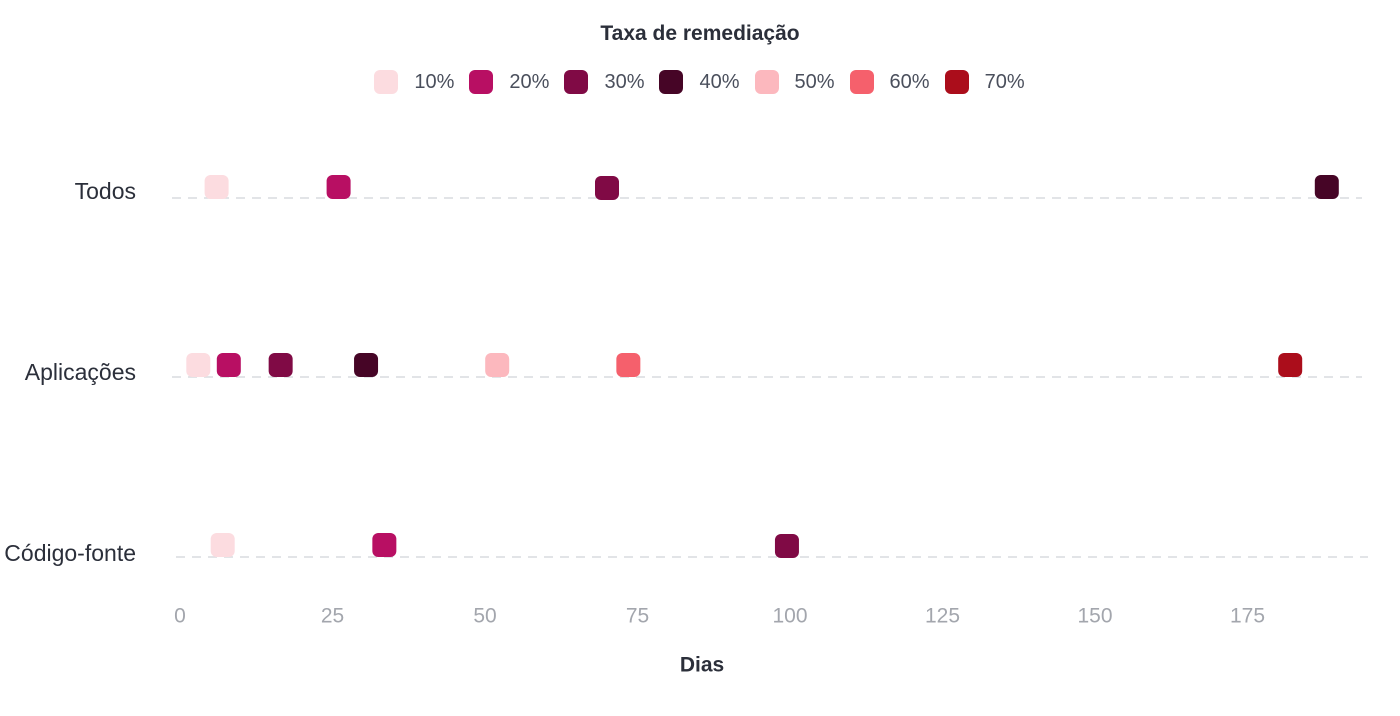 The width and height of the screenshot is (1400, 716). Describe the element at coordinates (942, 616) in the screenshot. I see `x-tick-label: 125` at that location.